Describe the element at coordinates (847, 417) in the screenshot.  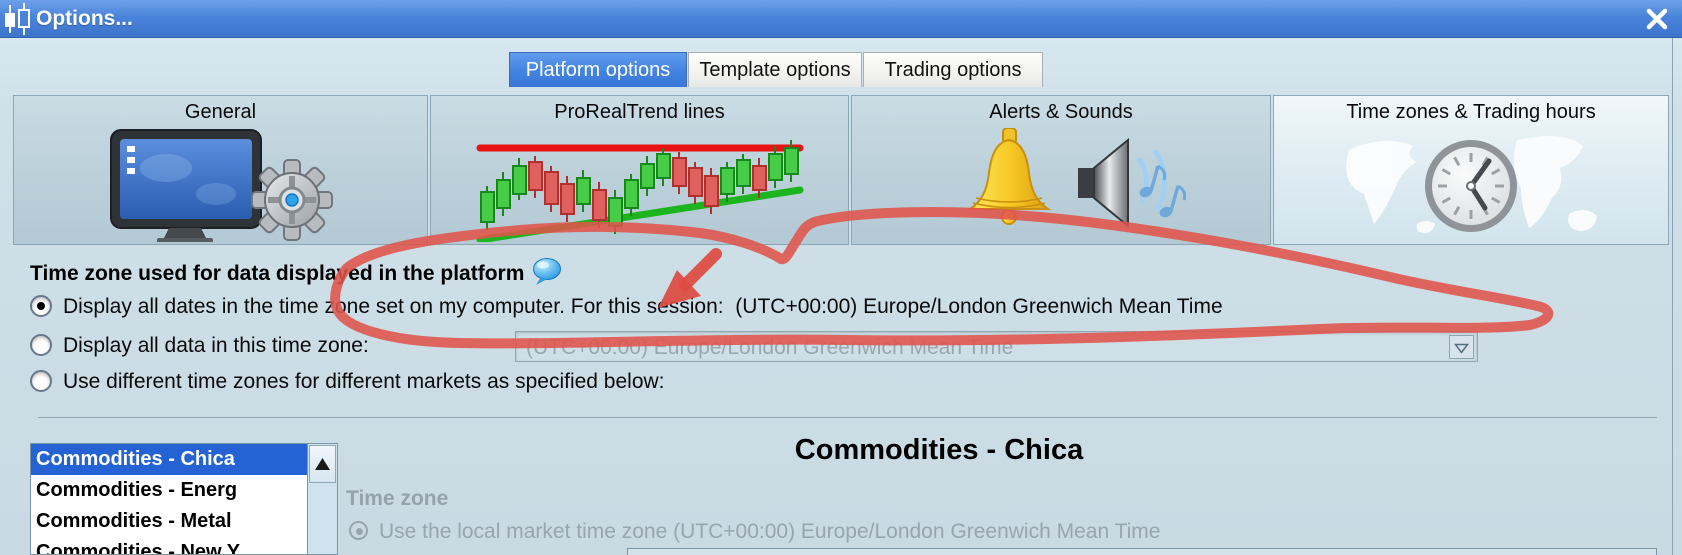
I see `section-divider` at that location.